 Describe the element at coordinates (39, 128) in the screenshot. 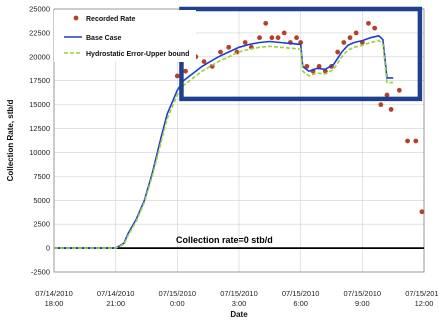

I see `y-tick-label: 12500` at that location.